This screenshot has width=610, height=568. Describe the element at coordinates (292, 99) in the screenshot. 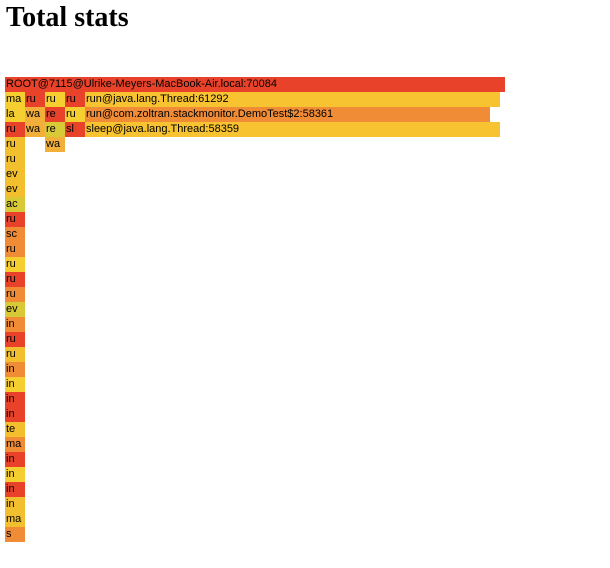

I see `flame-frame: run@java.lang.Thread:61292` at that location.